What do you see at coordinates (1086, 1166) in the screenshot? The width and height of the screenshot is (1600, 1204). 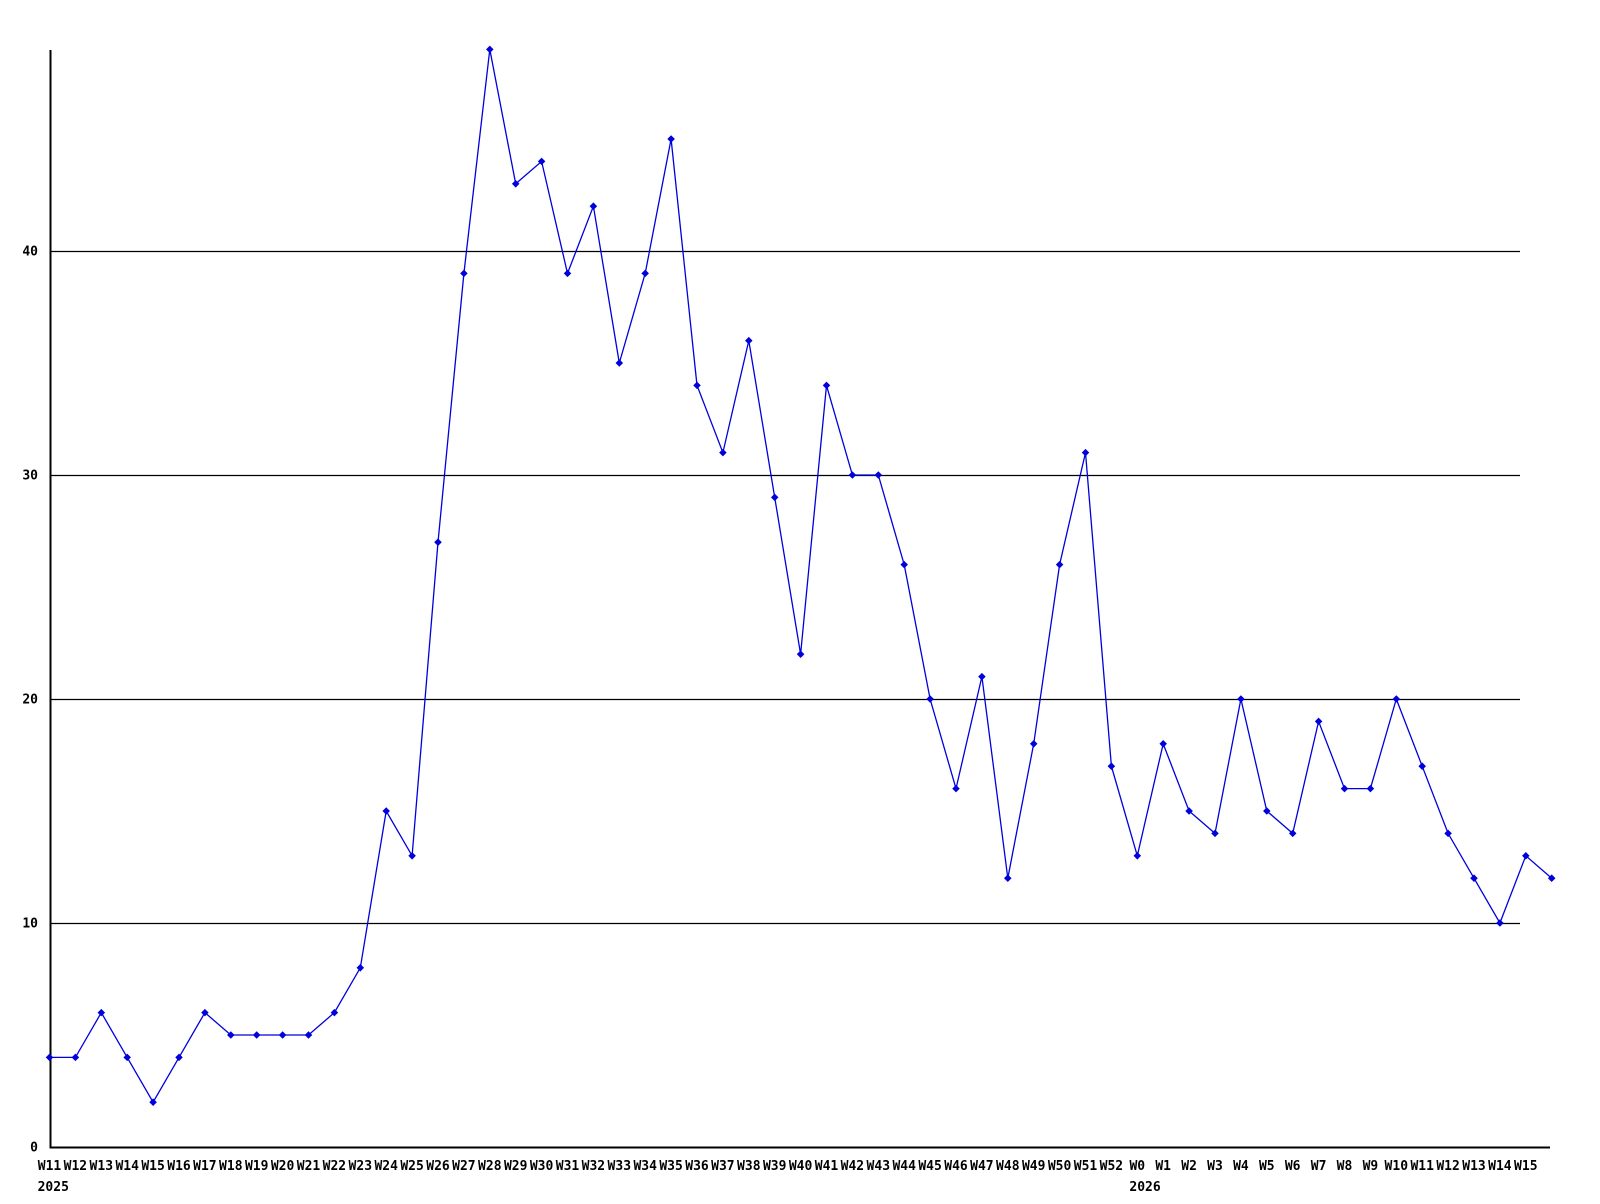 I see `x-tick-label: W51` at bounding box center [1086, 1166].